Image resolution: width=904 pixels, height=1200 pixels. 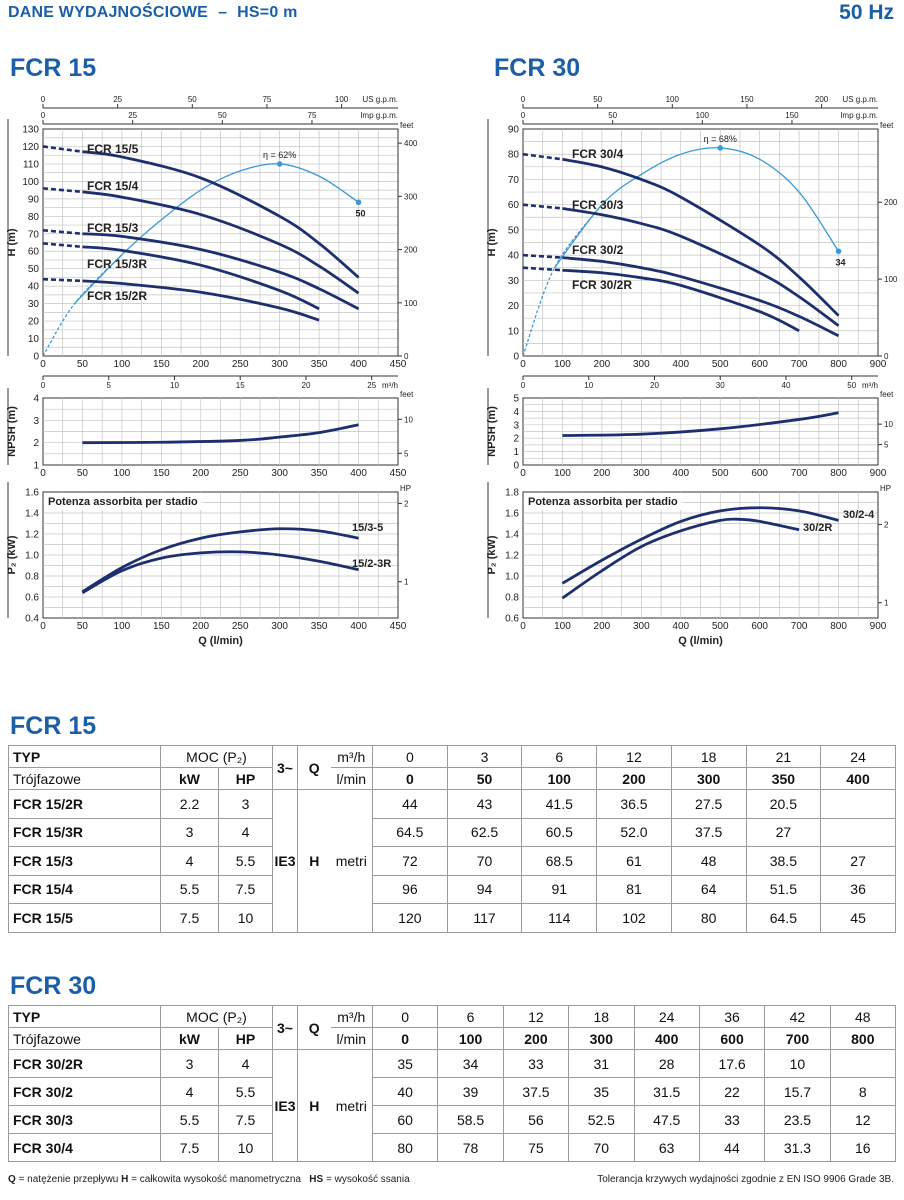 What do you see at coordinates (783, 832) in the screenshot?
I see `head-value: 27` at bounding box center [783, 832].